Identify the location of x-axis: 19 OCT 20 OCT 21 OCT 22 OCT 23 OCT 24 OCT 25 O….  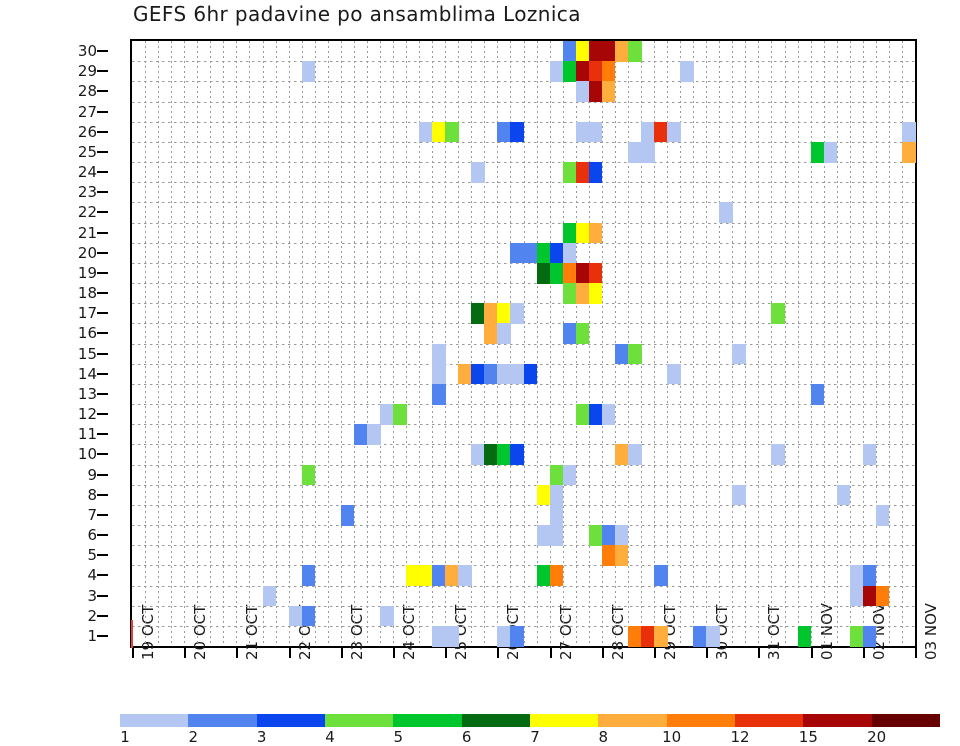
(535, 663).